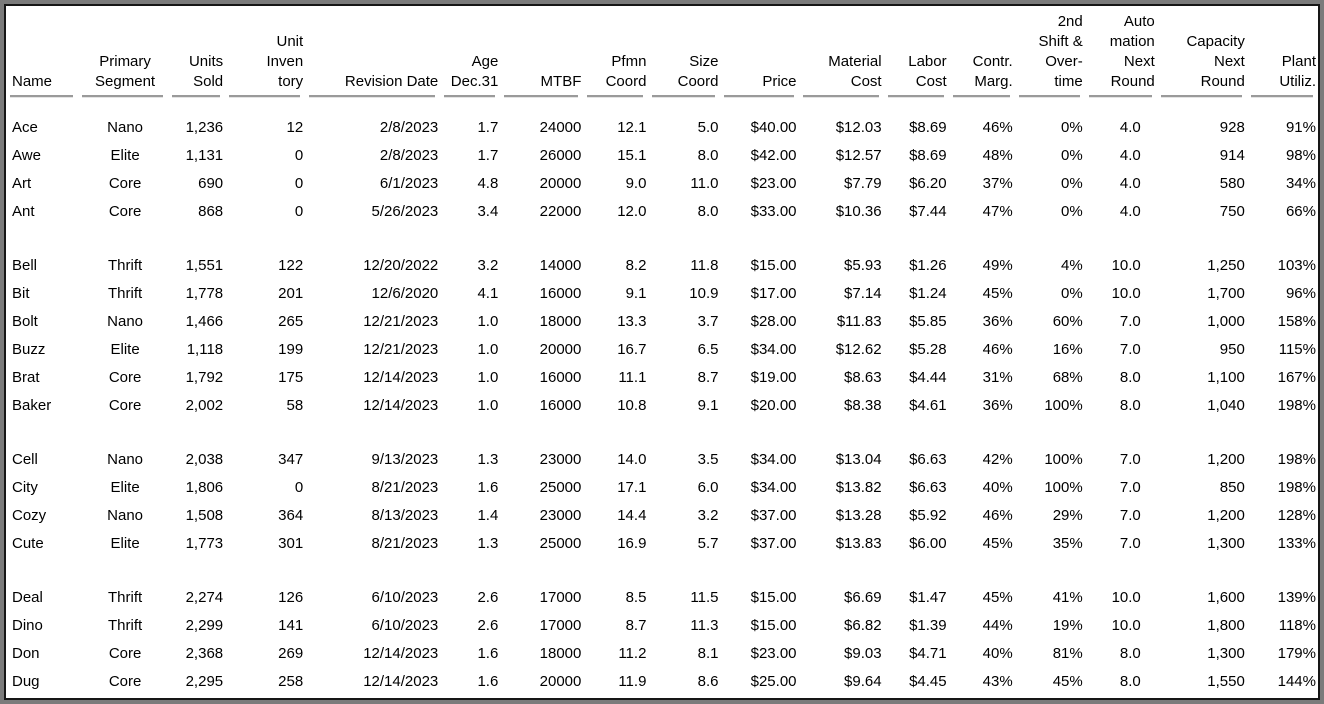  What do you see at coordinates (928, 459) in the screenshot?
I see `cell-labor-cost: $6.63` at bounding box center [928, 459].